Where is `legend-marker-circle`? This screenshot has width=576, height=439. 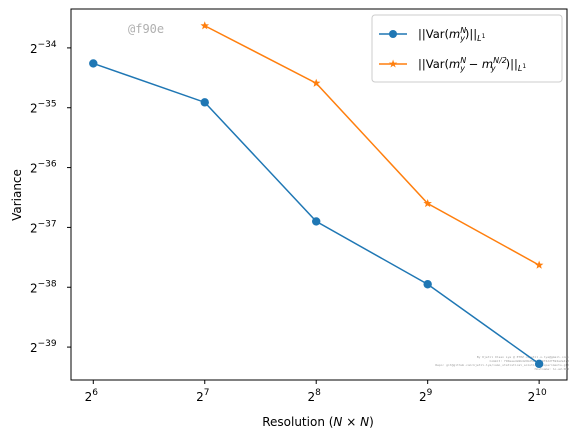
legend-marker-circle is located at coordinates (393, 34).